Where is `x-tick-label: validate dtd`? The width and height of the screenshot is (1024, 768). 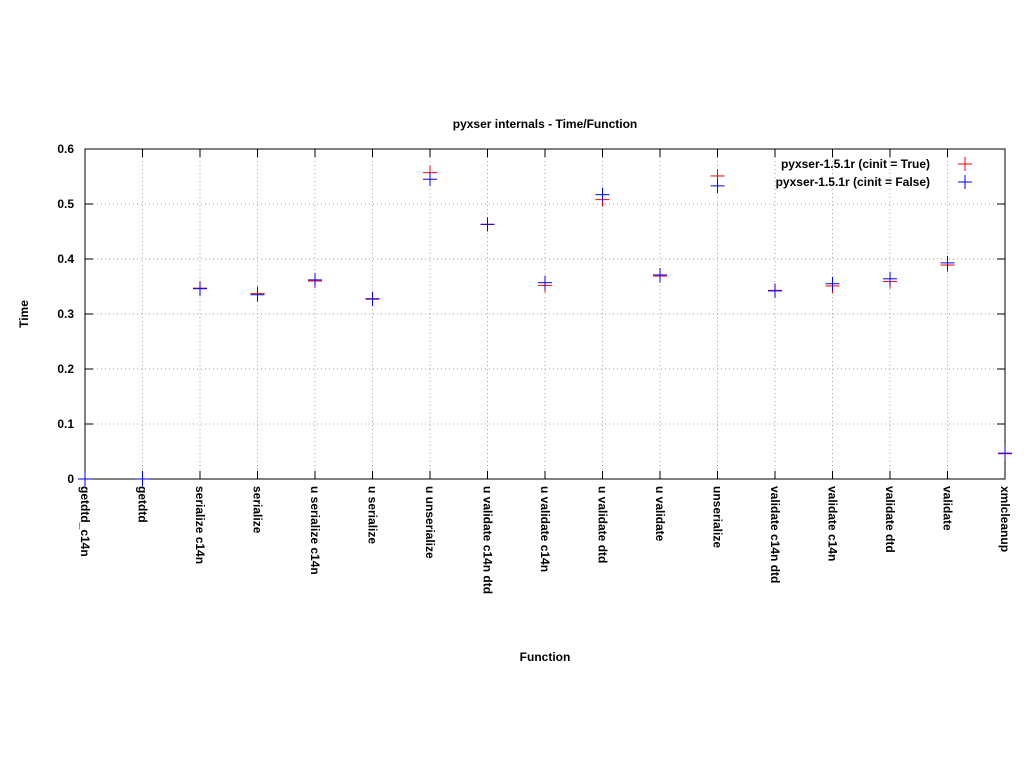 x-tick-label: validate dtd is located at coordinates (890, 519).